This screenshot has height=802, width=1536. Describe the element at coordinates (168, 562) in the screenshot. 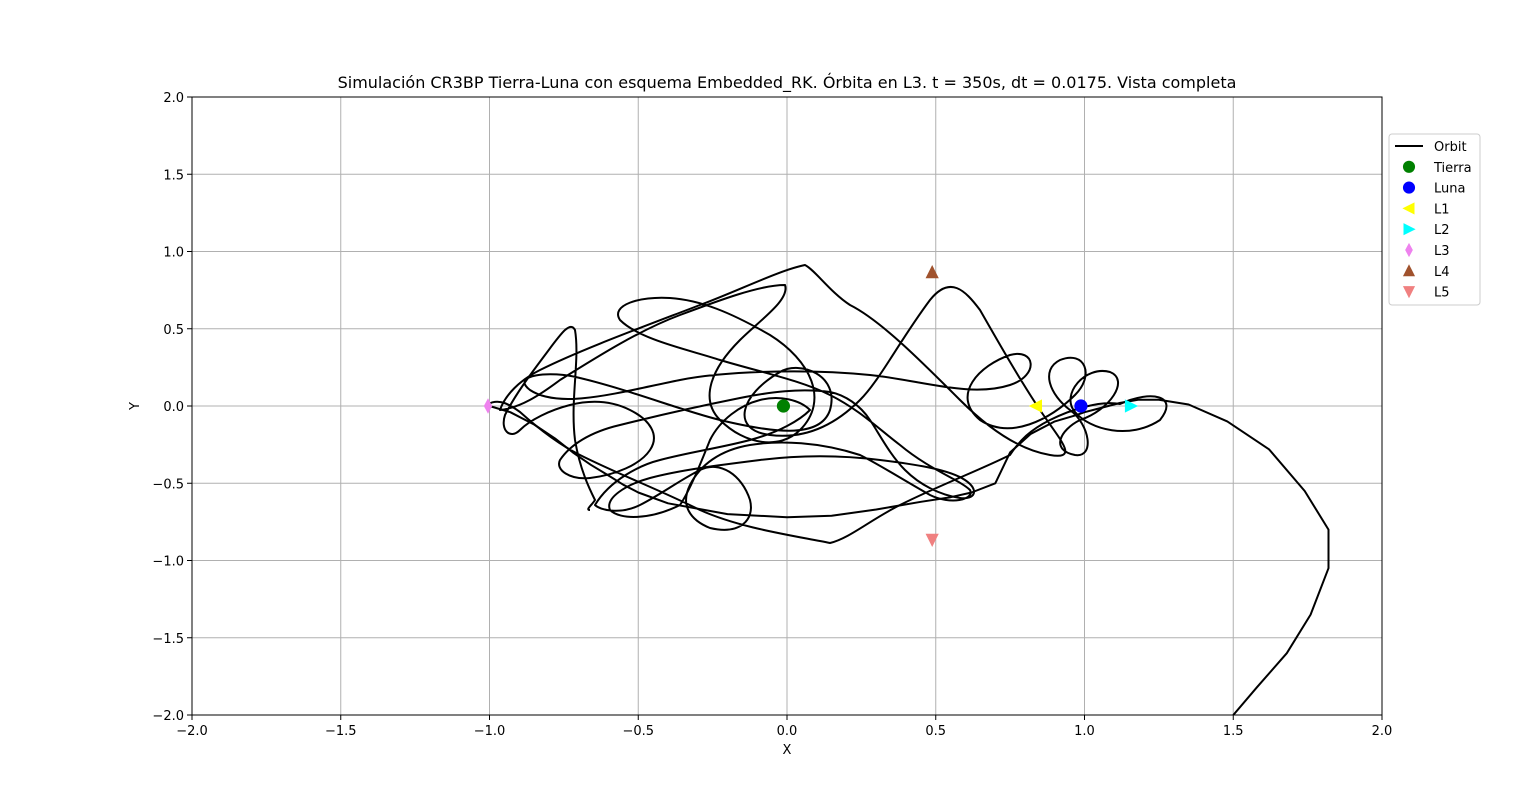

I see `y-tick-label: −1.0` at that location.